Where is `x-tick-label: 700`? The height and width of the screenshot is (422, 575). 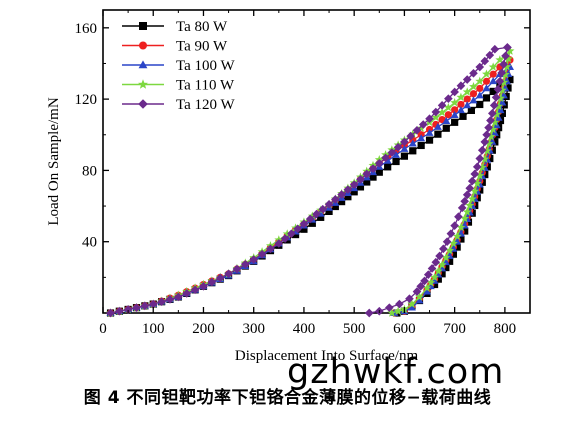 x-tick-label: 700 is located at coordinates (454, 329).